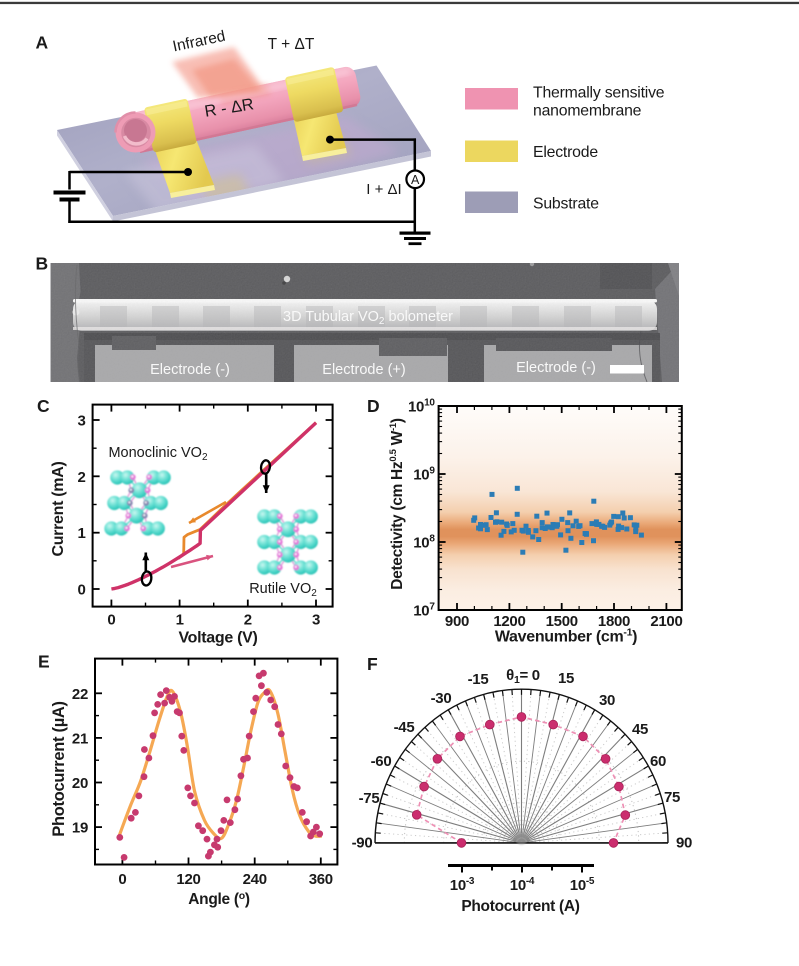  I want to click on svg-text: Wavenumber (cm-1), so click(566, 636).